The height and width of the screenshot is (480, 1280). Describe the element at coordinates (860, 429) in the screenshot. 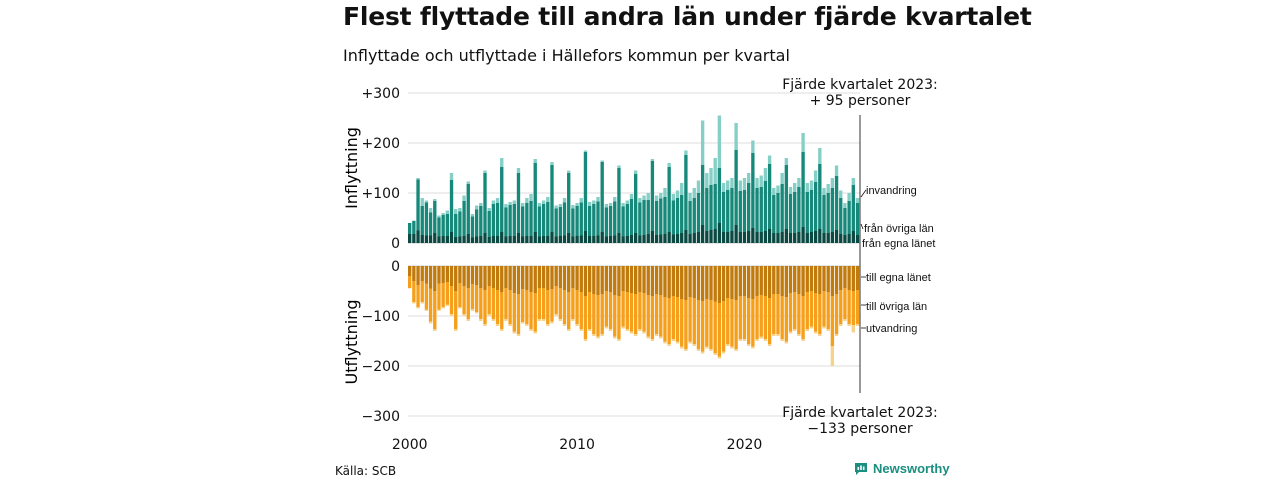

I see `annotation-bottom-line2: −133 personer` at that location.